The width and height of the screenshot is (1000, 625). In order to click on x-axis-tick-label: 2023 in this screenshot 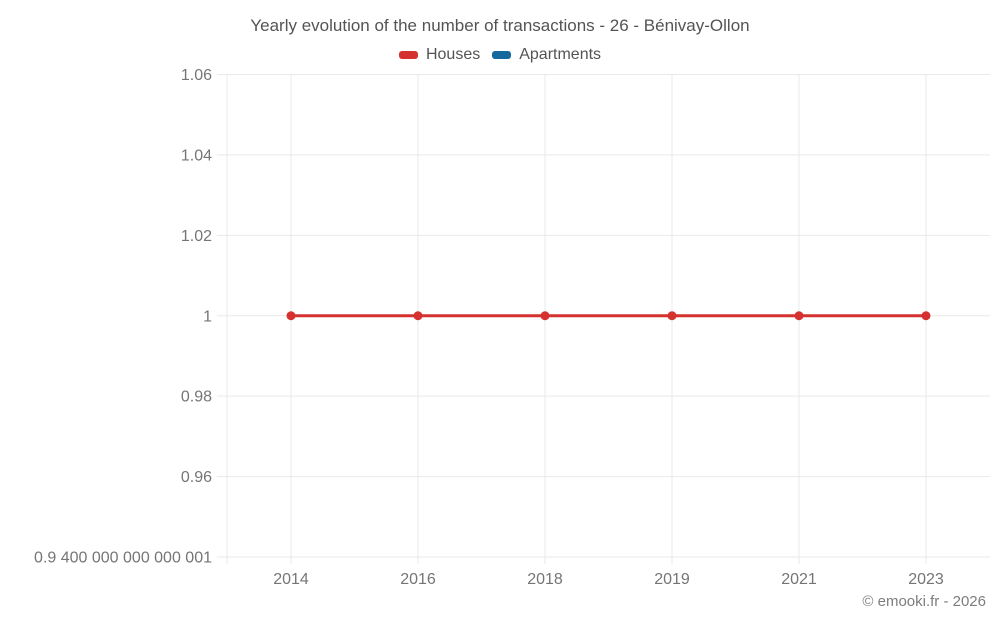, I will do `click(926, 579)`.